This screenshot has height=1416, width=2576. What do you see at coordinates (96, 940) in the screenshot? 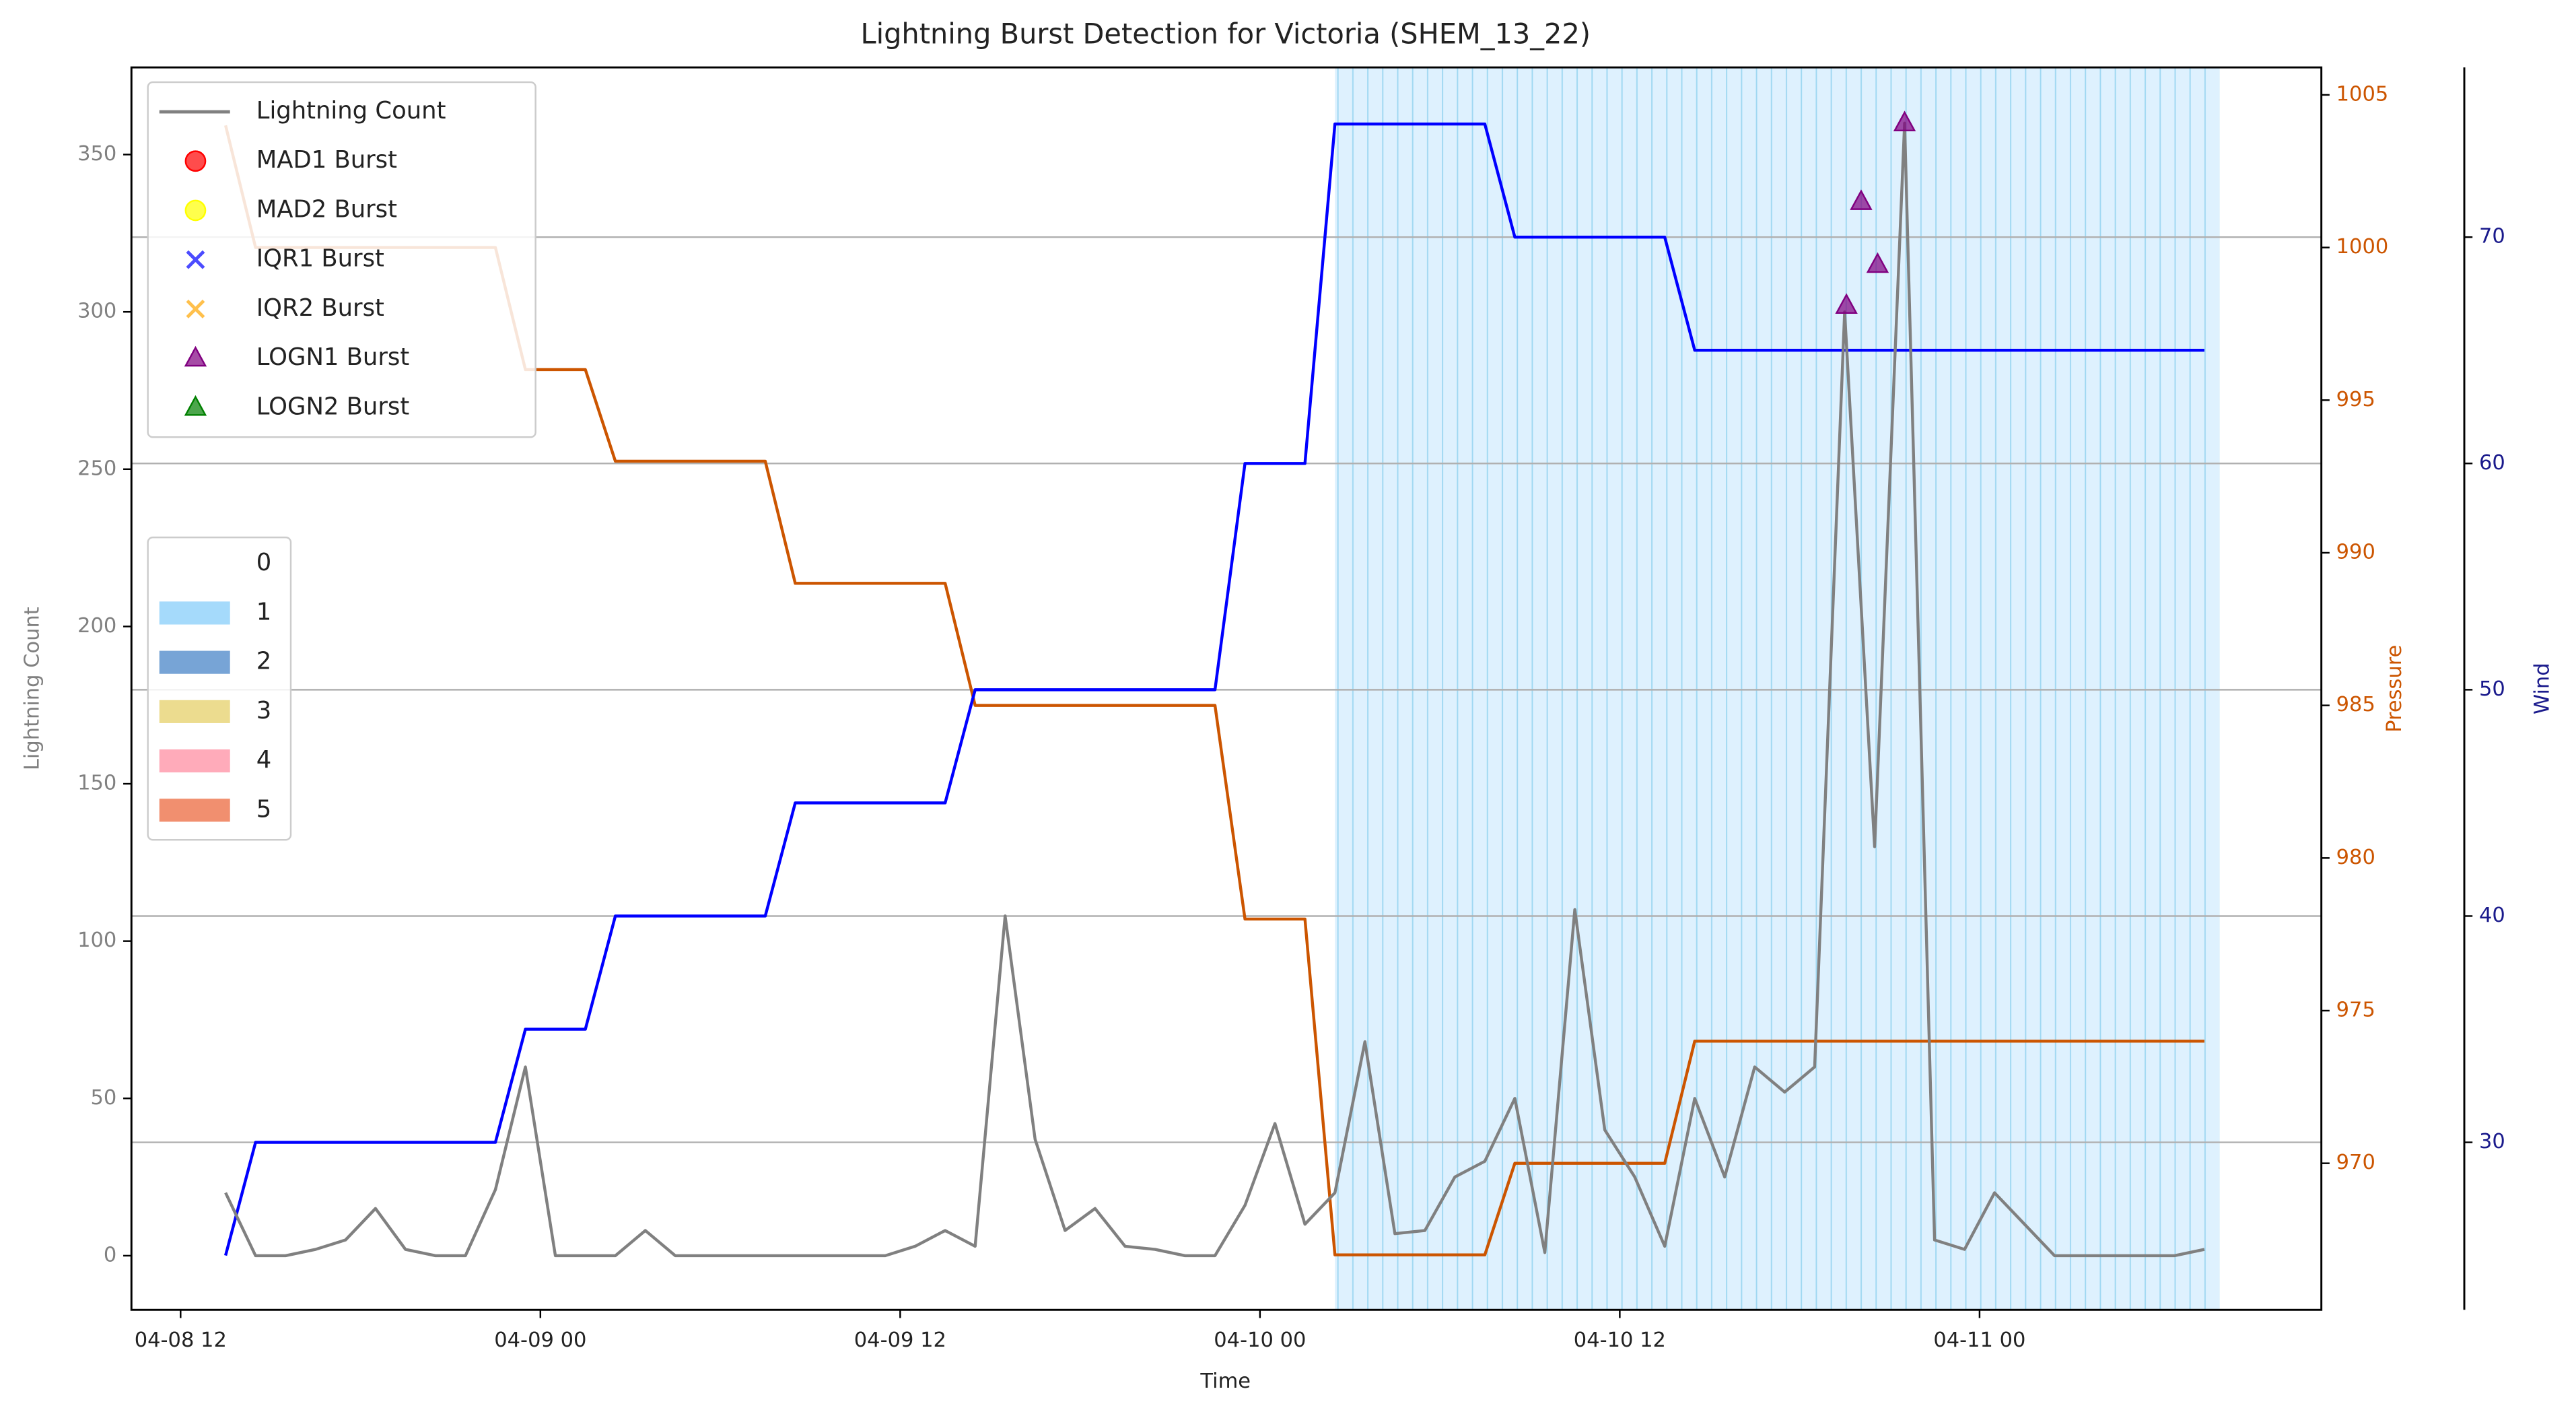
I see `y-tick-label: 100` at bounding box center [96, 940].